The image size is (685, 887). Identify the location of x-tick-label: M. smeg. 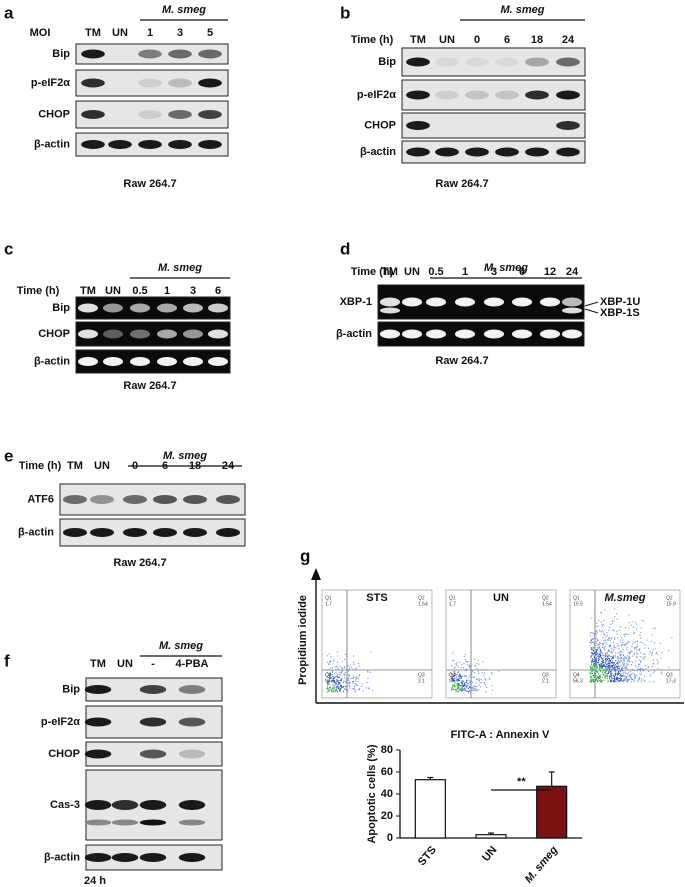
(542, 865).